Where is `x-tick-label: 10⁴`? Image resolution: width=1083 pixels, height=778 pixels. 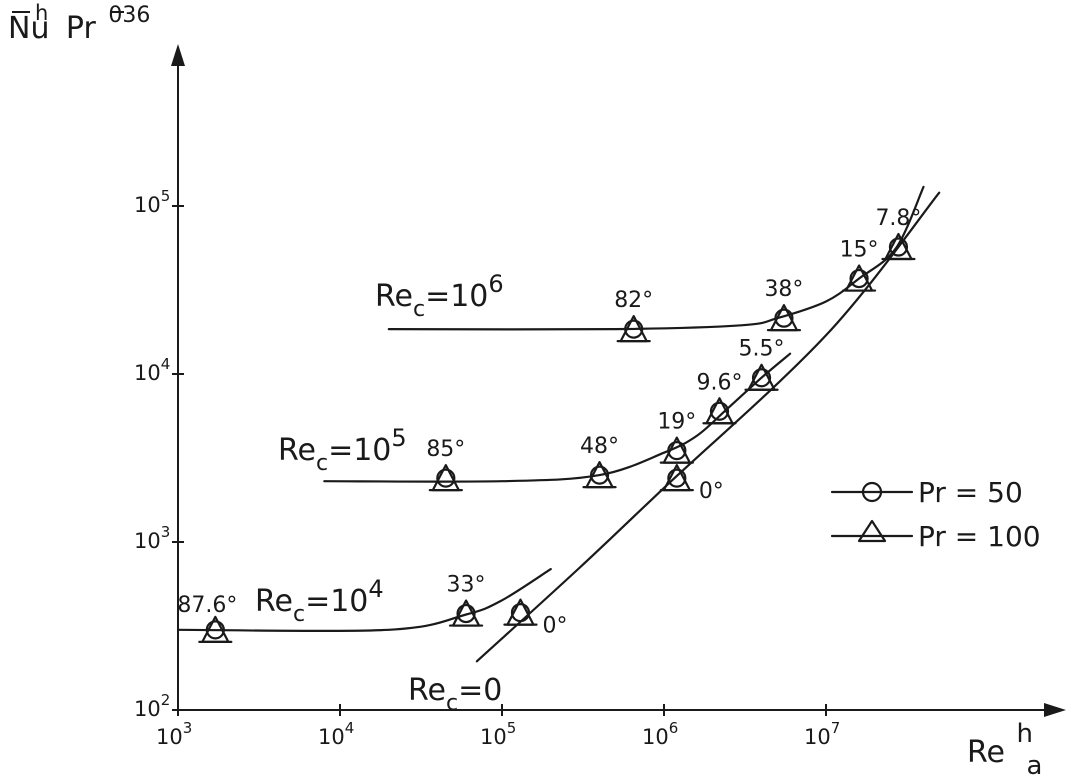
x-tick-label: 10⁴ is located at coordinates (336, 734).